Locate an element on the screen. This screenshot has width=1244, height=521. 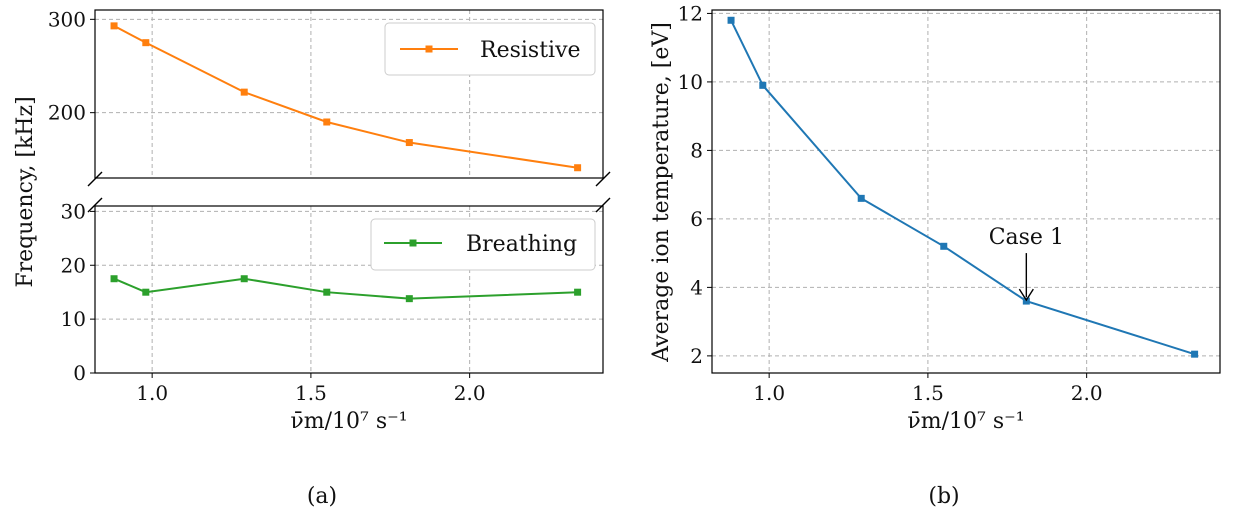
y-ticks-a-top: 200 300 is located at coordinates (71, 65).